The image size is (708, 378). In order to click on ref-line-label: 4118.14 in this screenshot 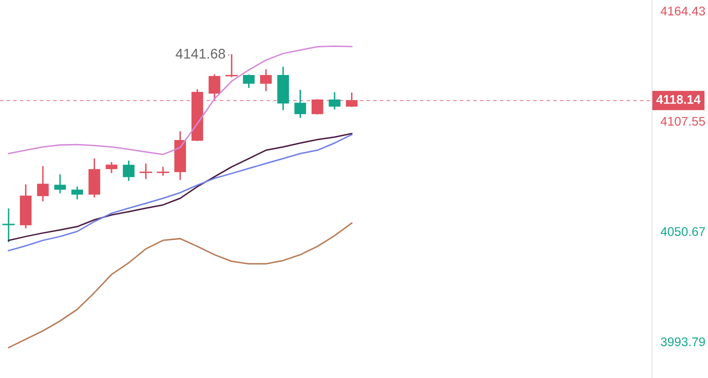, I will do `click(678, 99)`.